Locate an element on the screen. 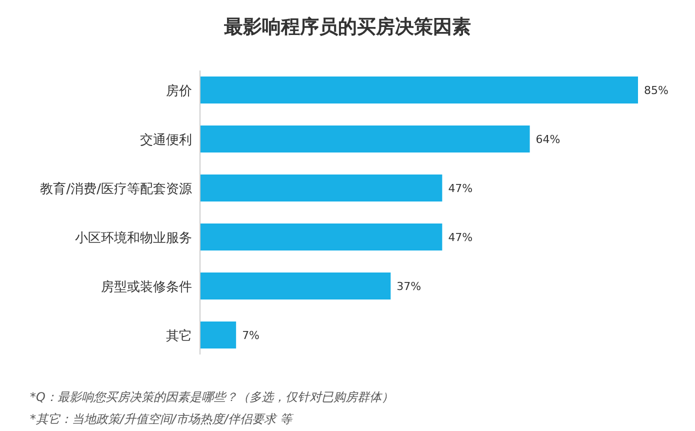 This screenshot has width=695, height=431. title: 最影响程序员的买房决策因素 is located at coordinates (347, 27).